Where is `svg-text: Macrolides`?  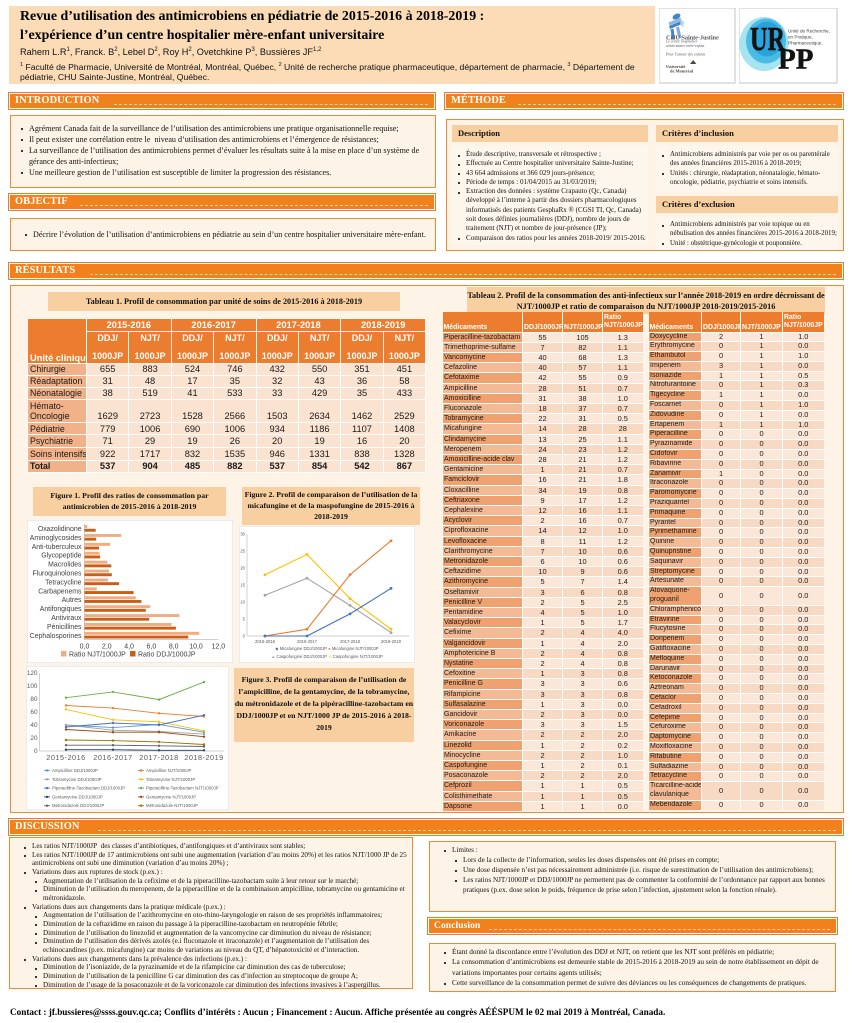
svg-text: Macrolides is located at coordinates (65, 565).